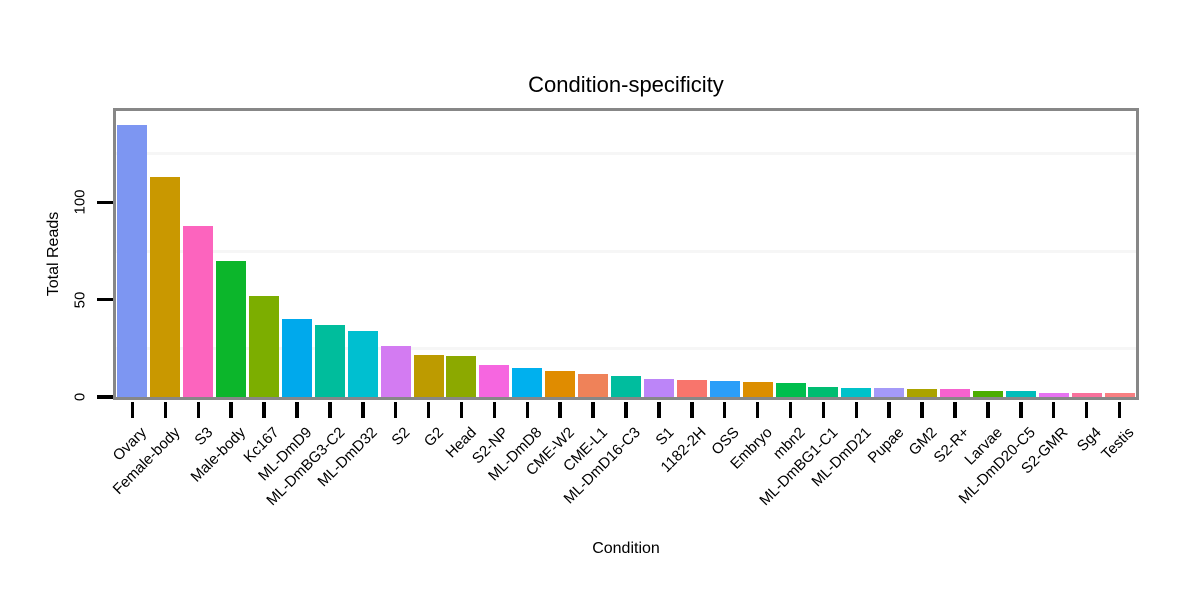 The width and height of the screenshot is (1200, 600). Describe the element at coordinates (329, 361) in the screenshot. I see `bar-ML-DmBG3-C2` at that location.